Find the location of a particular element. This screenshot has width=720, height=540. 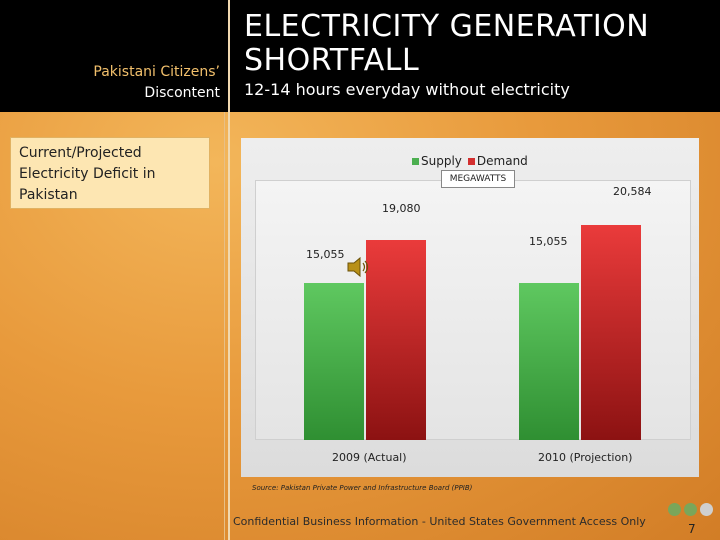

side-caption-line3: Pakistan is located at coordinates (48, 195).